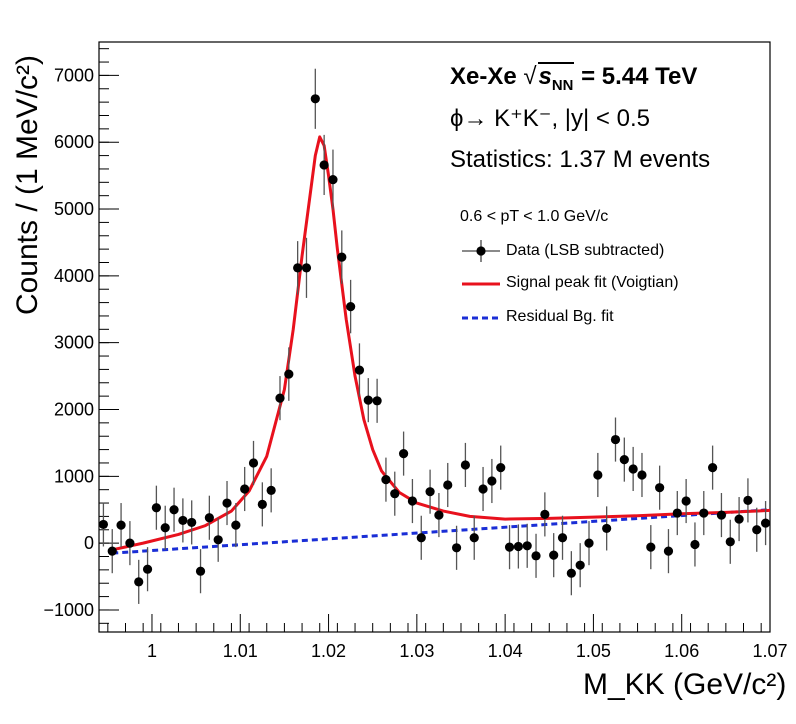  What do you see at coordinates (74, 476) in the screenshot?
I see `y-tick-label: 1000` at bounding box center [74, 476].